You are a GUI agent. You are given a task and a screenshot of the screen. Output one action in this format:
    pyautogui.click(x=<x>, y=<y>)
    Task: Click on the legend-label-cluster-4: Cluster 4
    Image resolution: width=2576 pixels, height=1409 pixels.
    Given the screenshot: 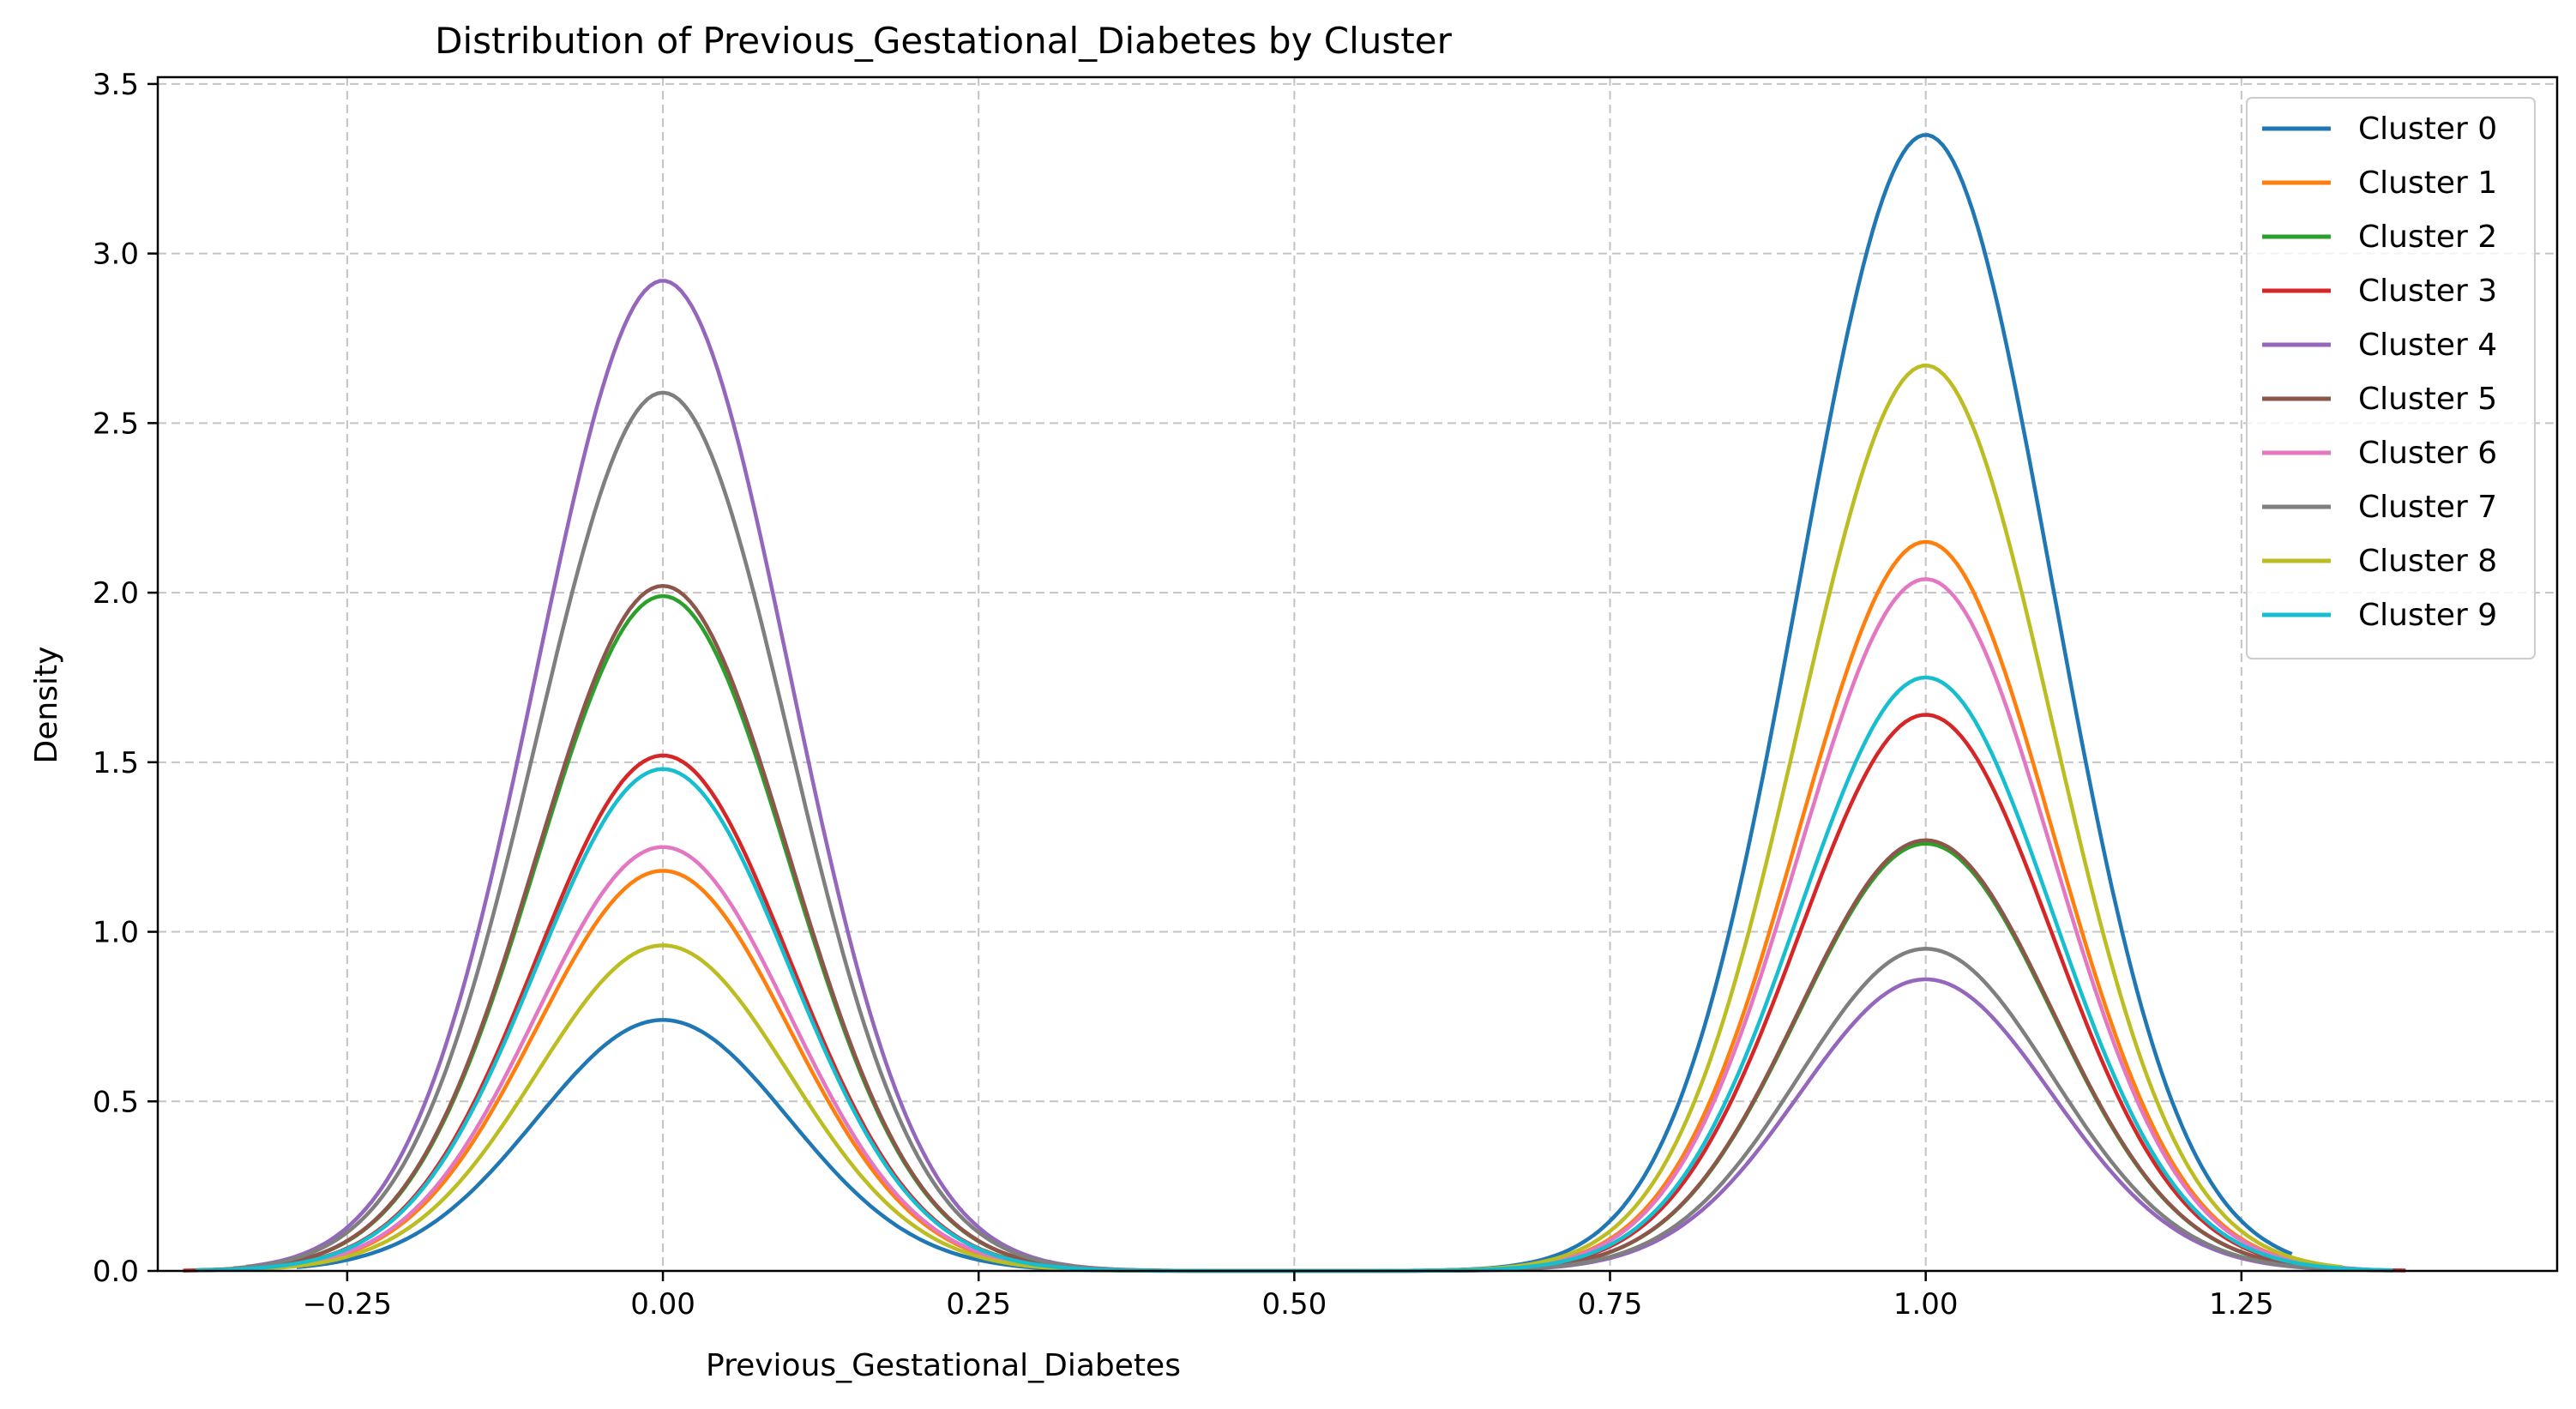 What is the action you would take?
    pyautogui.click(x=2427, y=345)
    